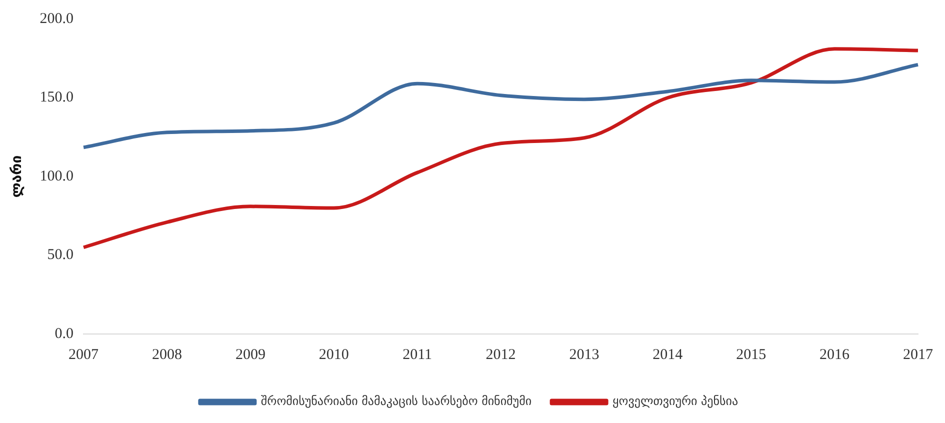 This screenshot has height=423, width=945. What do you see at coordinates (835, 354) in the screenshot?
I see `x-tick-label: 2016` at bounding box center [835, 354].